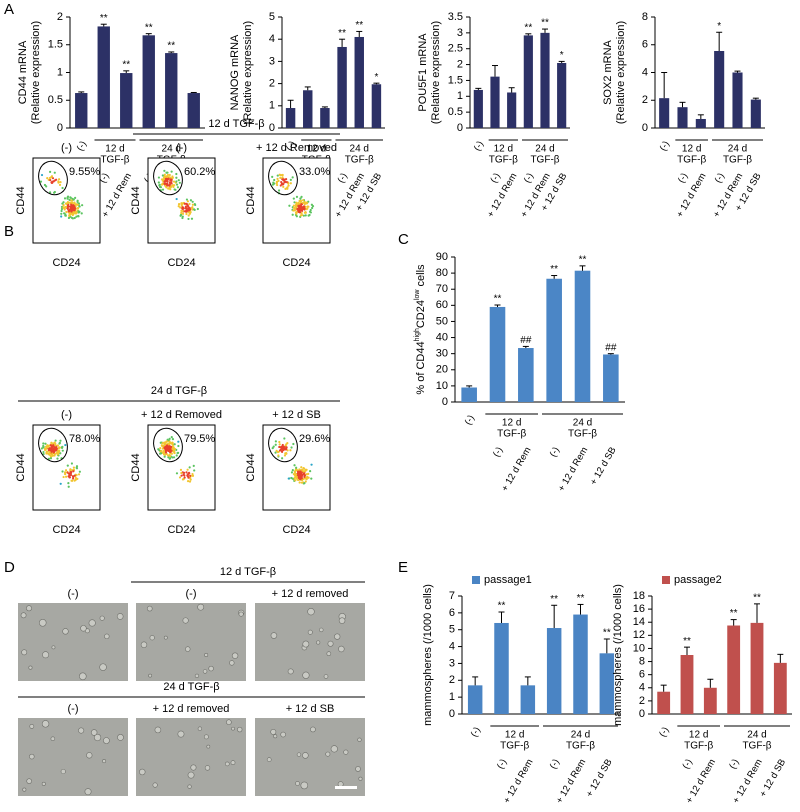  I want to click on gate, so click(168, 178).